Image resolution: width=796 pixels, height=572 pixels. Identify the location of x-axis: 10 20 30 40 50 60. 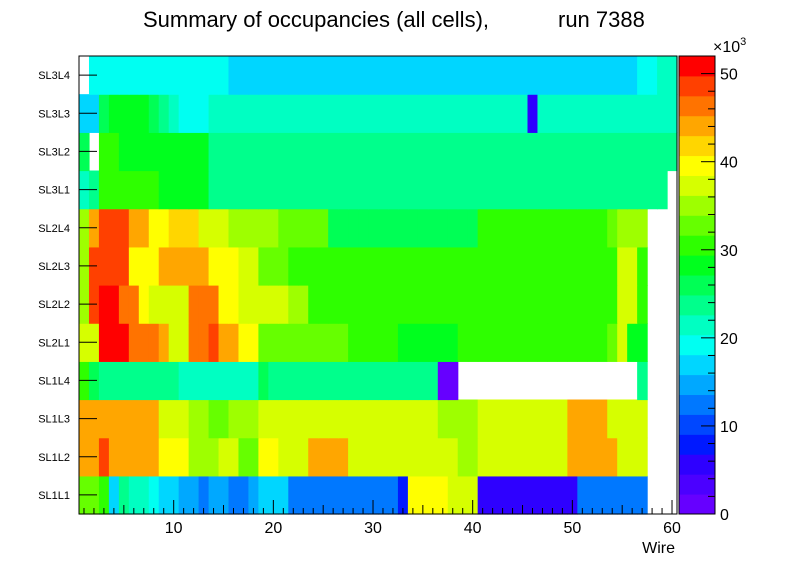
(382, 518).